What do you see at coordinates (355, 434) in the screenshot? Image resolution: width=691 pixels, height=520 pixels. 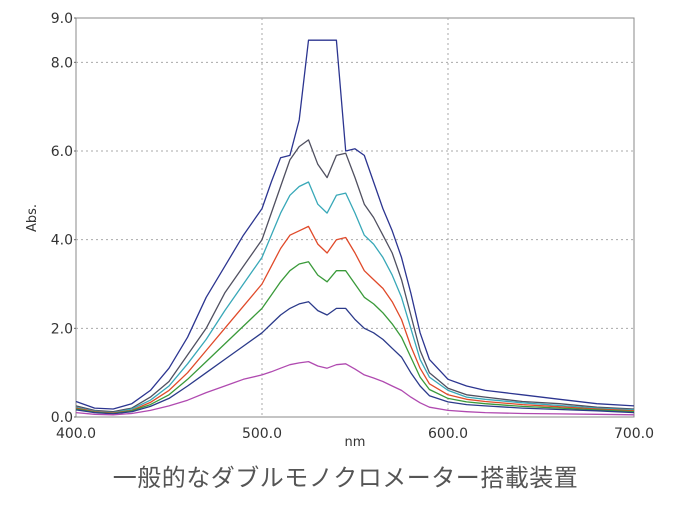 I see `x-axis-ticks: 400.0 500.0 600.0 700.0` at bounding box center [355, 434].